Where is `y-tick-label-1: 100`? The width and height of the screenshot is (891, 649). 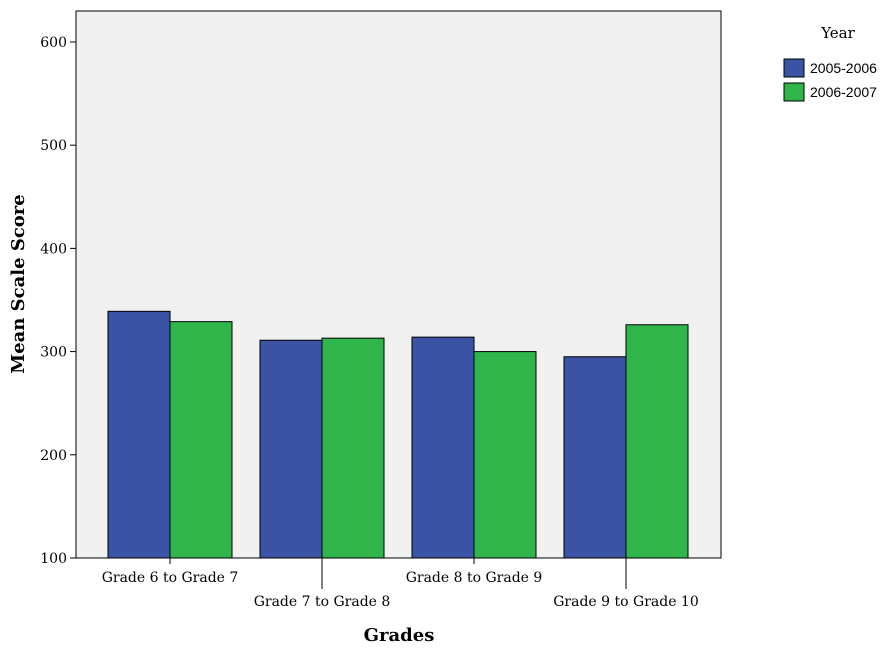 y-tick-label-1: 100 is located at coordinates (53, 559).